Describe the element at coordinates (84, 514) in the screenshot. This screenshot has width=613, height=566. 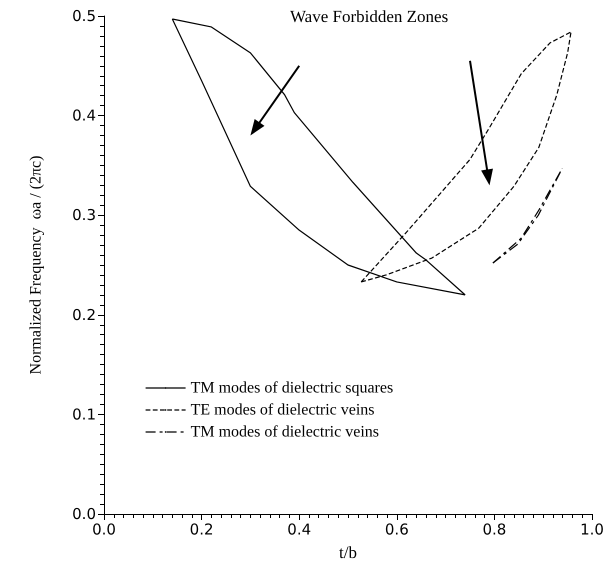
I see `y-tick-label: 0.0` at that location.